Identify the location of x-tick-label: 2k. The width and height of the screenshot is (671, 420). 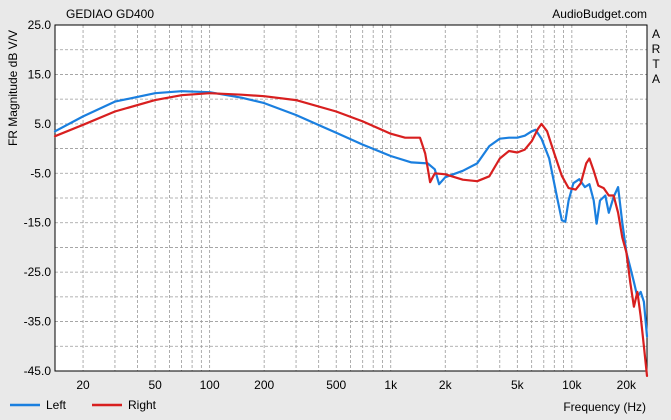
(446, 385).